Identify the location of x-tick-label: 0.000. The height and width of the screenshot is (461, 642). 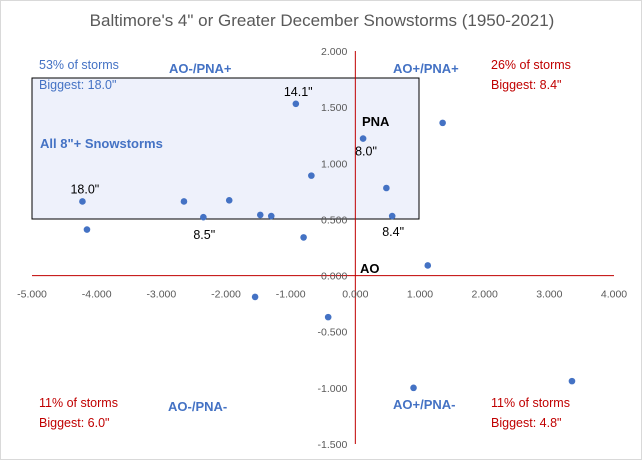
(355, 295).